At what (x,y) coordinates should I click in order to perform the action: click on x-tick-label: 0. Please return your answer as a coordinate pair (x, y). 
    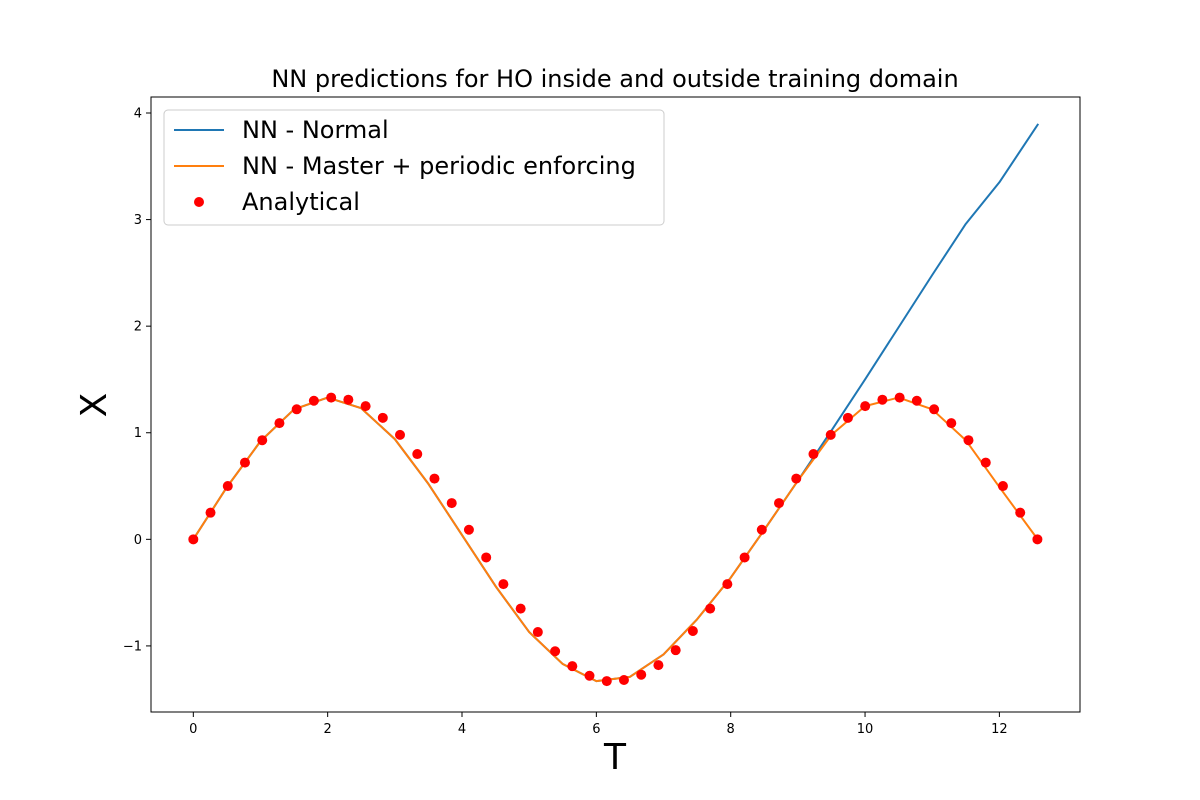
    Looking at the image, I should click on (193, 729).